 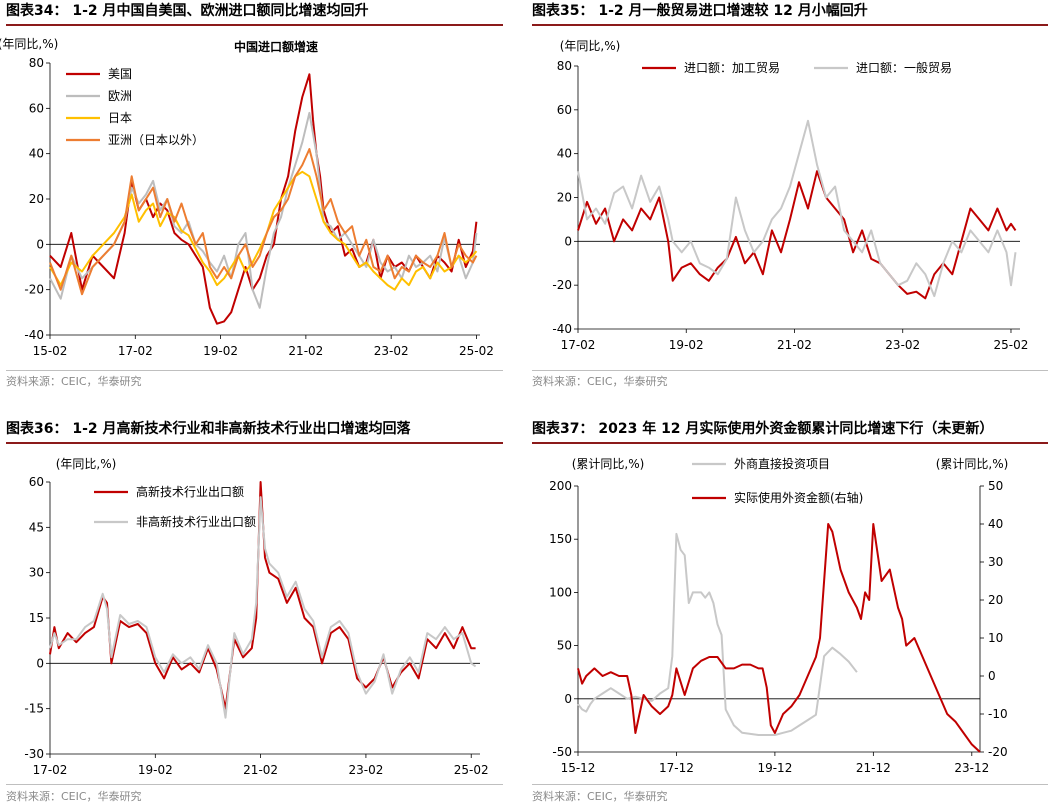 I want to click on chart-title: 图表36： 1-2 月高新技术行业和非高新技术行业出口增速均回落, so click(x=208, y=429).